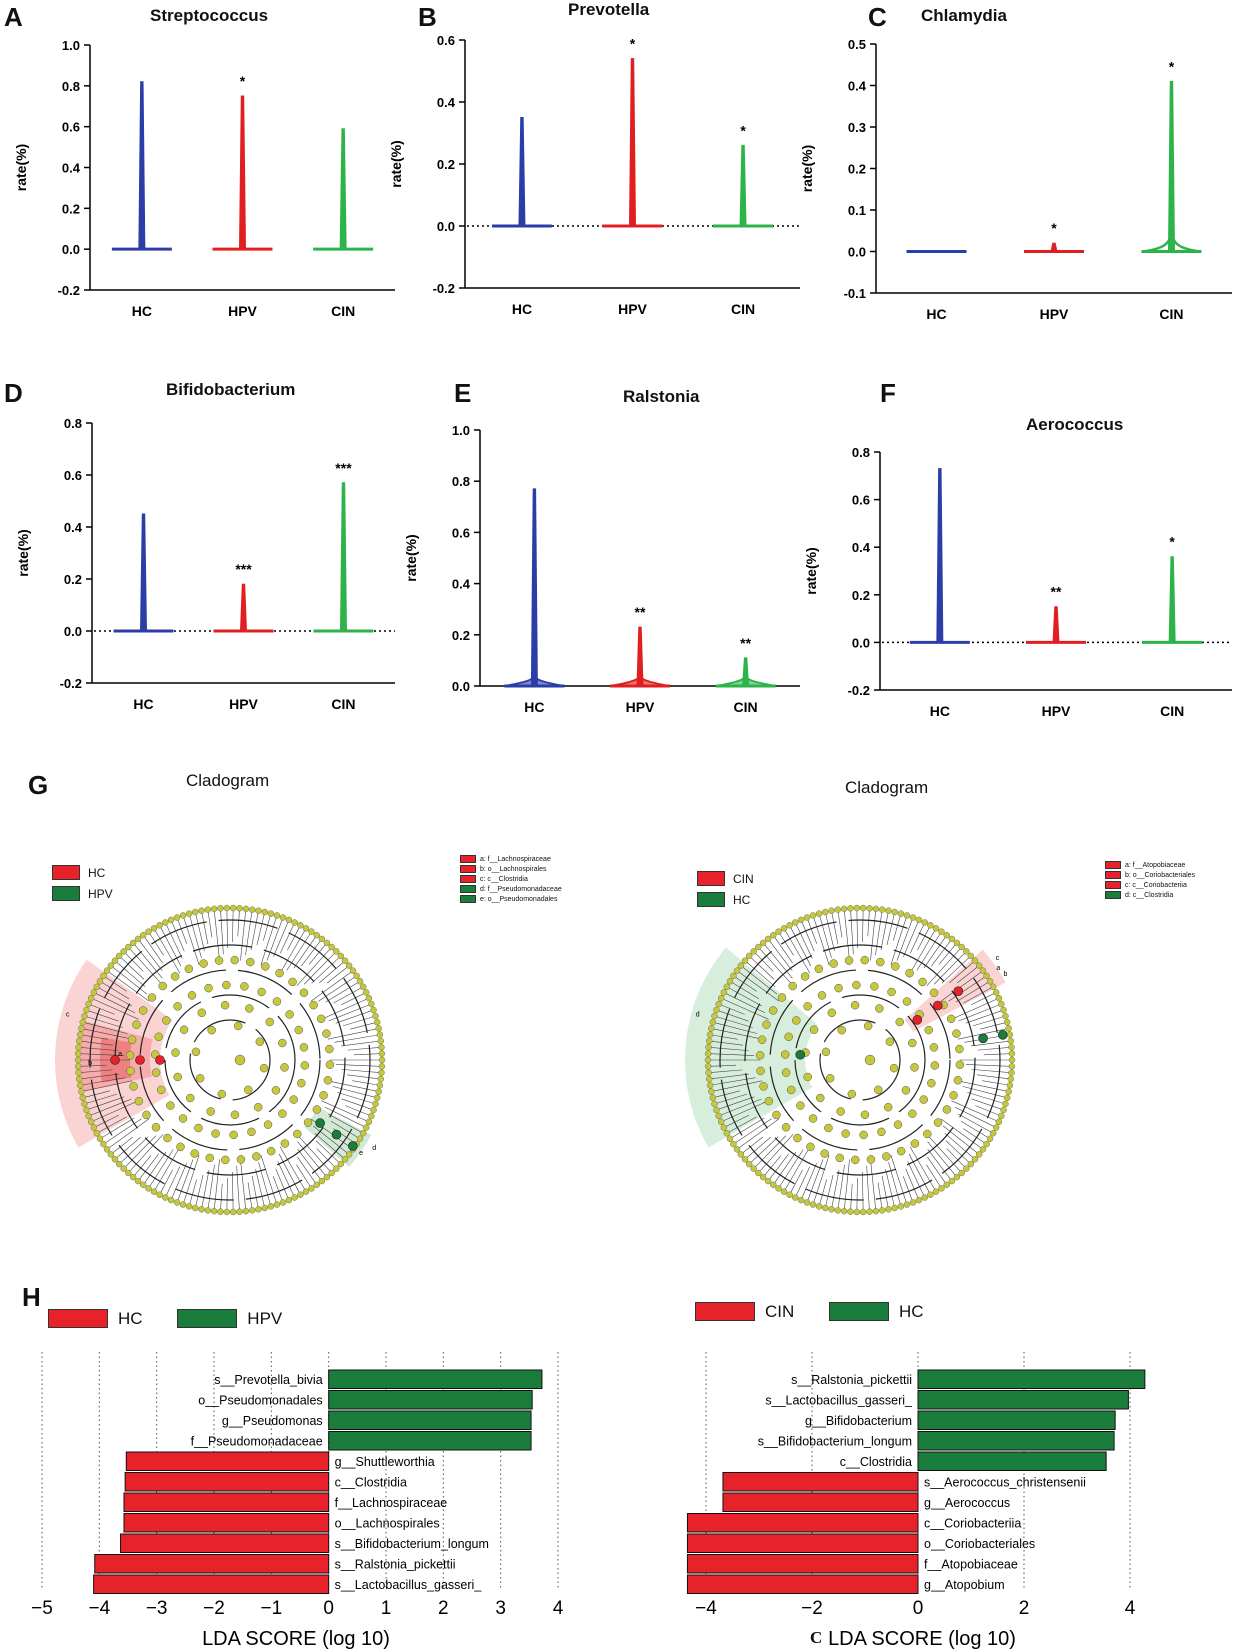 This screenshot has height=1652, width=1239. Describe the element at coordinates (73, 579) in the screenshot. I see `y-tick-label: 0.2` at that location.